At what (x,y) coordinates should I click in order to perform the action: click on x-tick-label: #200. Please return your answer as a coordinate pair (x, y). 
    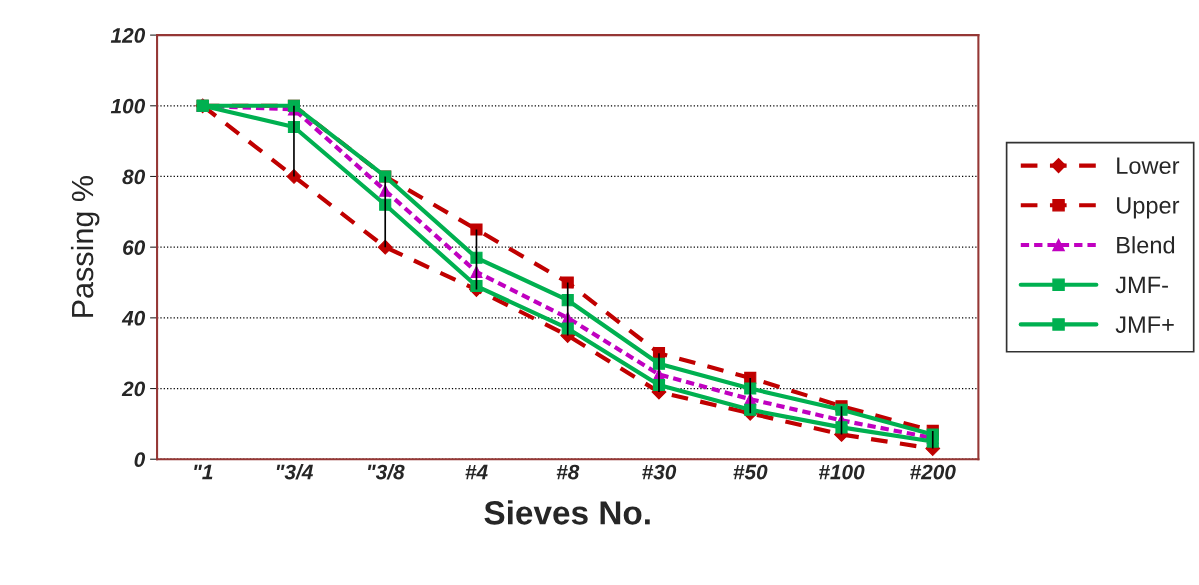
    Looking at the image, I should click on (933, 472).